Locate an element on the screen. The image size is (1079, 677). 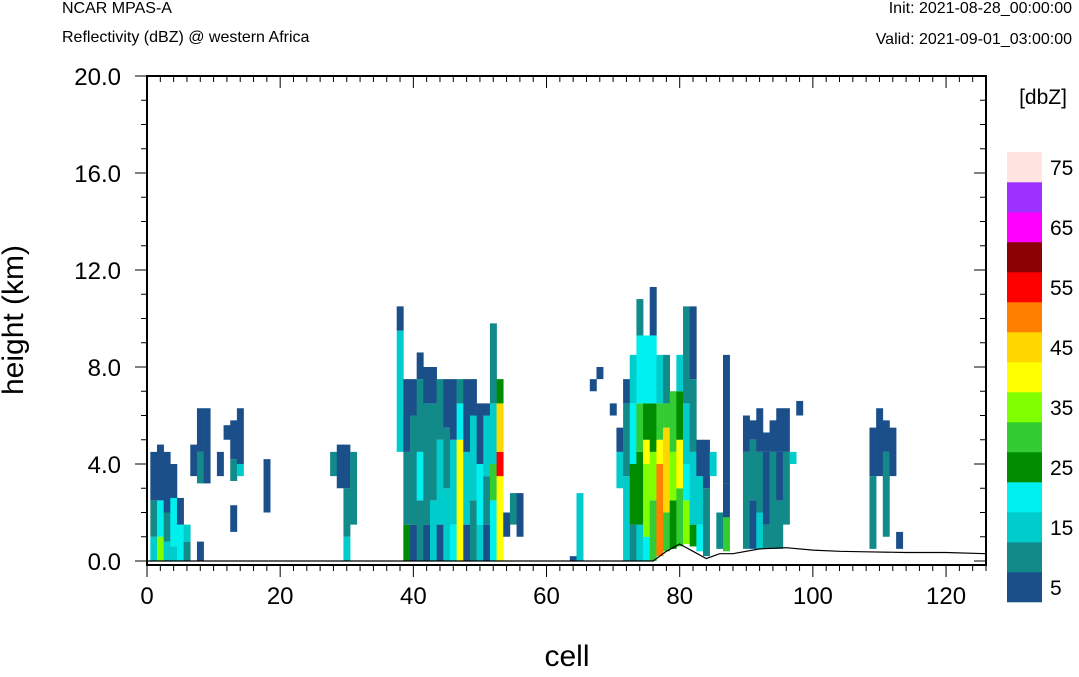
x-tick-label: 0 is located at coordinates (146, 596).